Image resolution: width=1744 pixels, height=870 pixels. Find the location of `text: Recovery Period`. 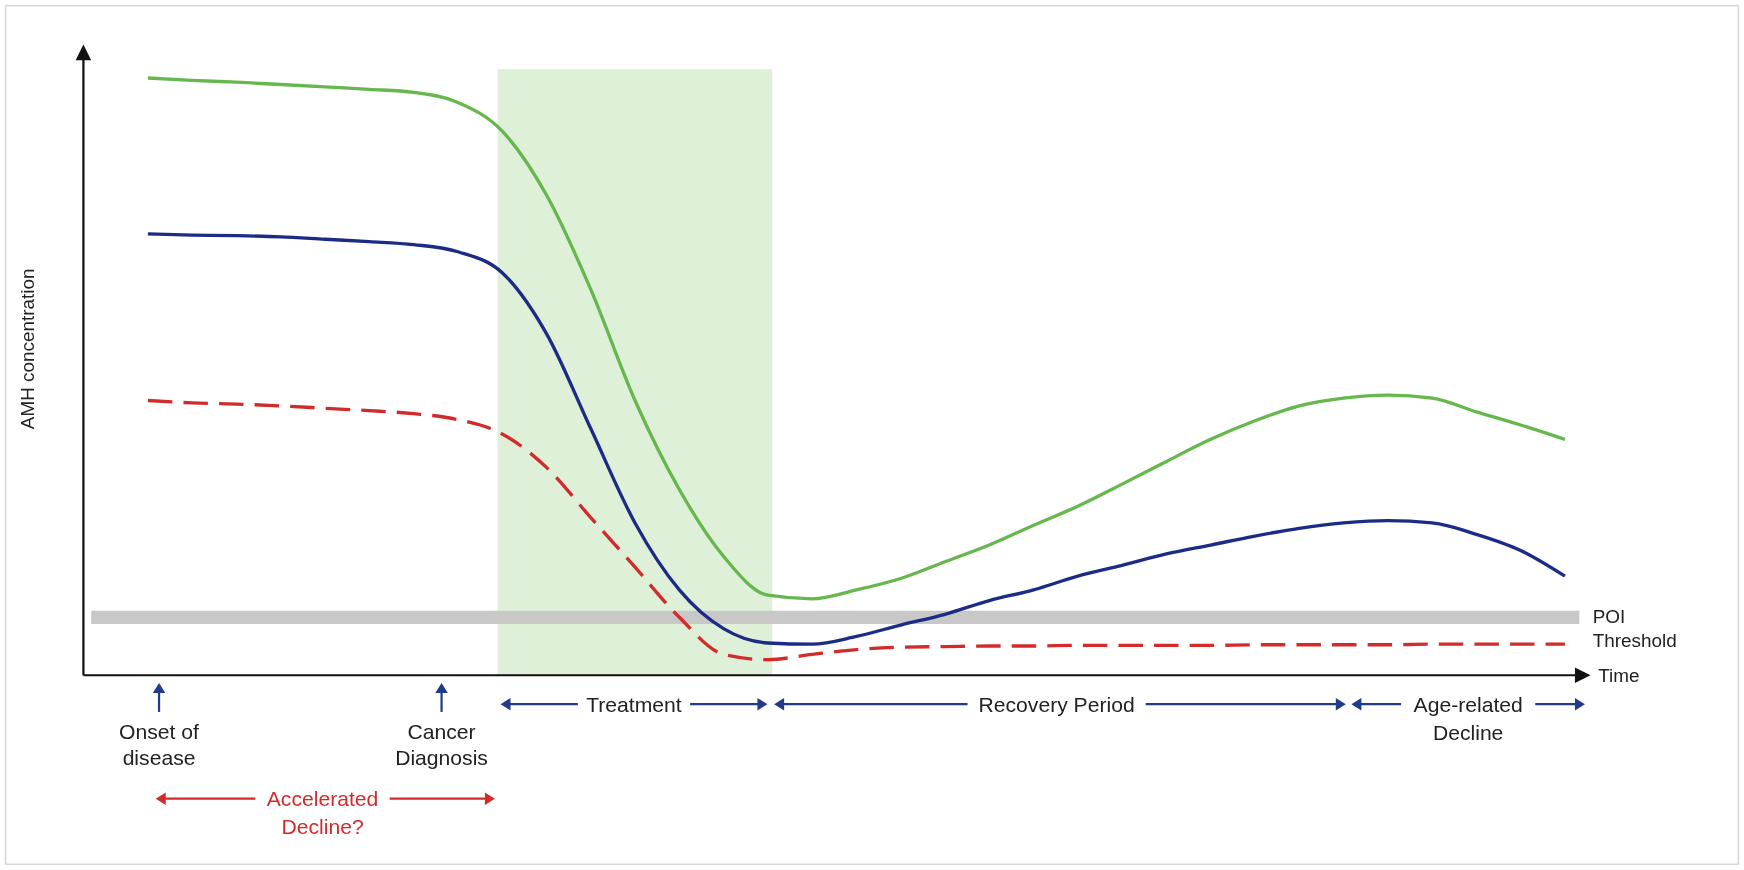

text: Recovery Period is located at coordinates (1056, 704).